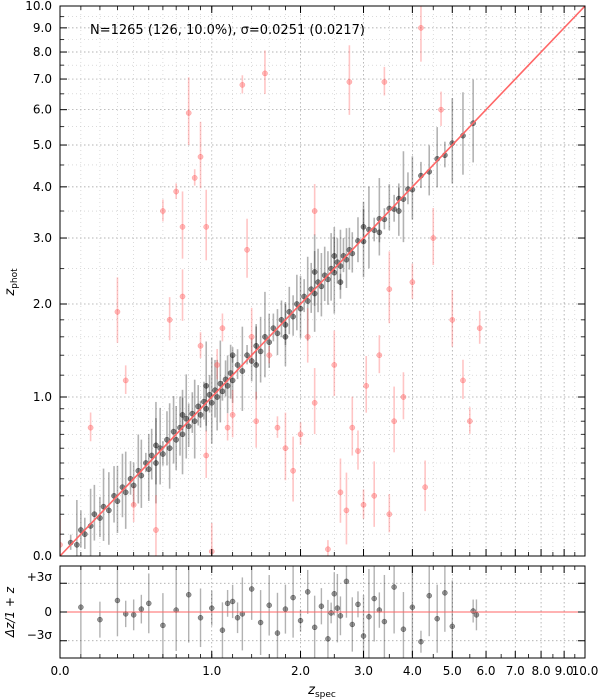  Describe the element at coordinates (42, 145) in the screenshot. I see `y-tick-label: 5.0` at that location.